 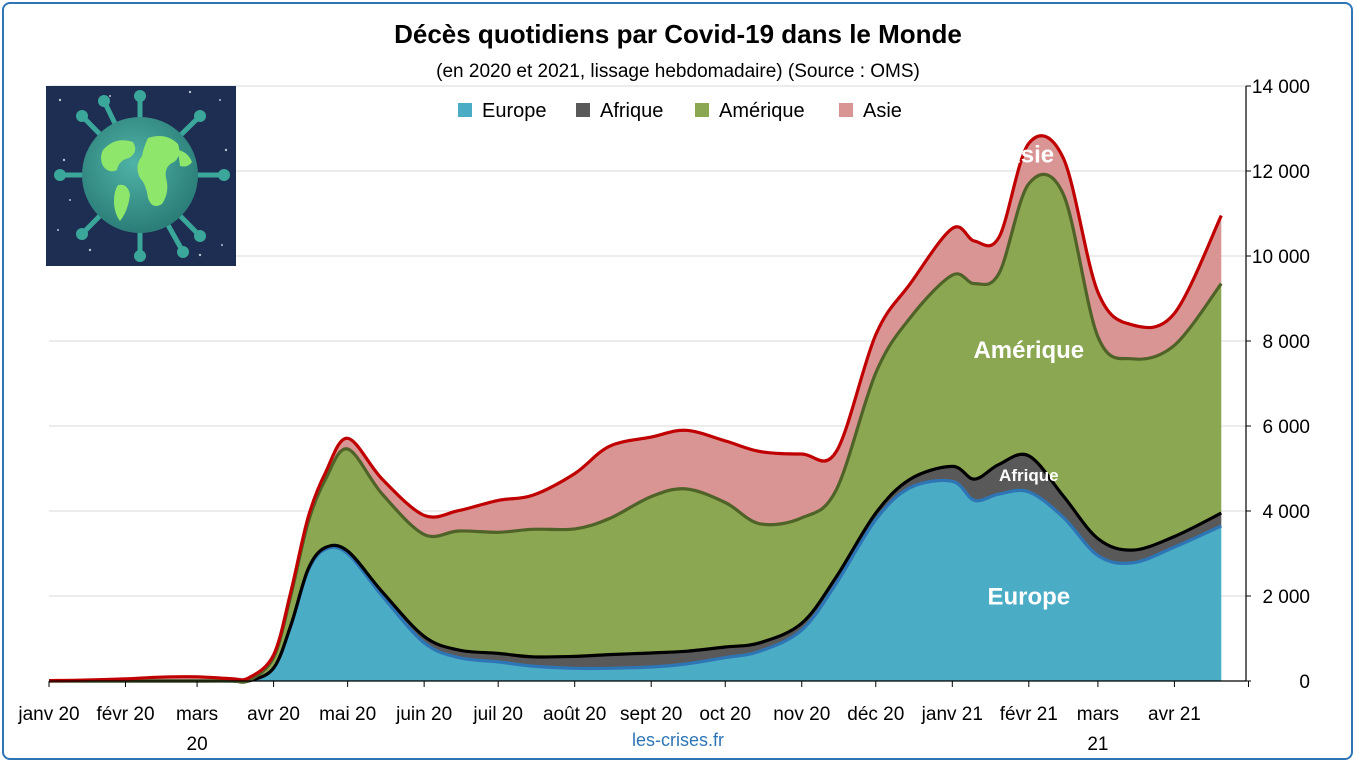 What do you see at coordinates (1029, 475) in the screenshot?
I see `annotation-label: Afrique` at bounding box center [1029, 475].